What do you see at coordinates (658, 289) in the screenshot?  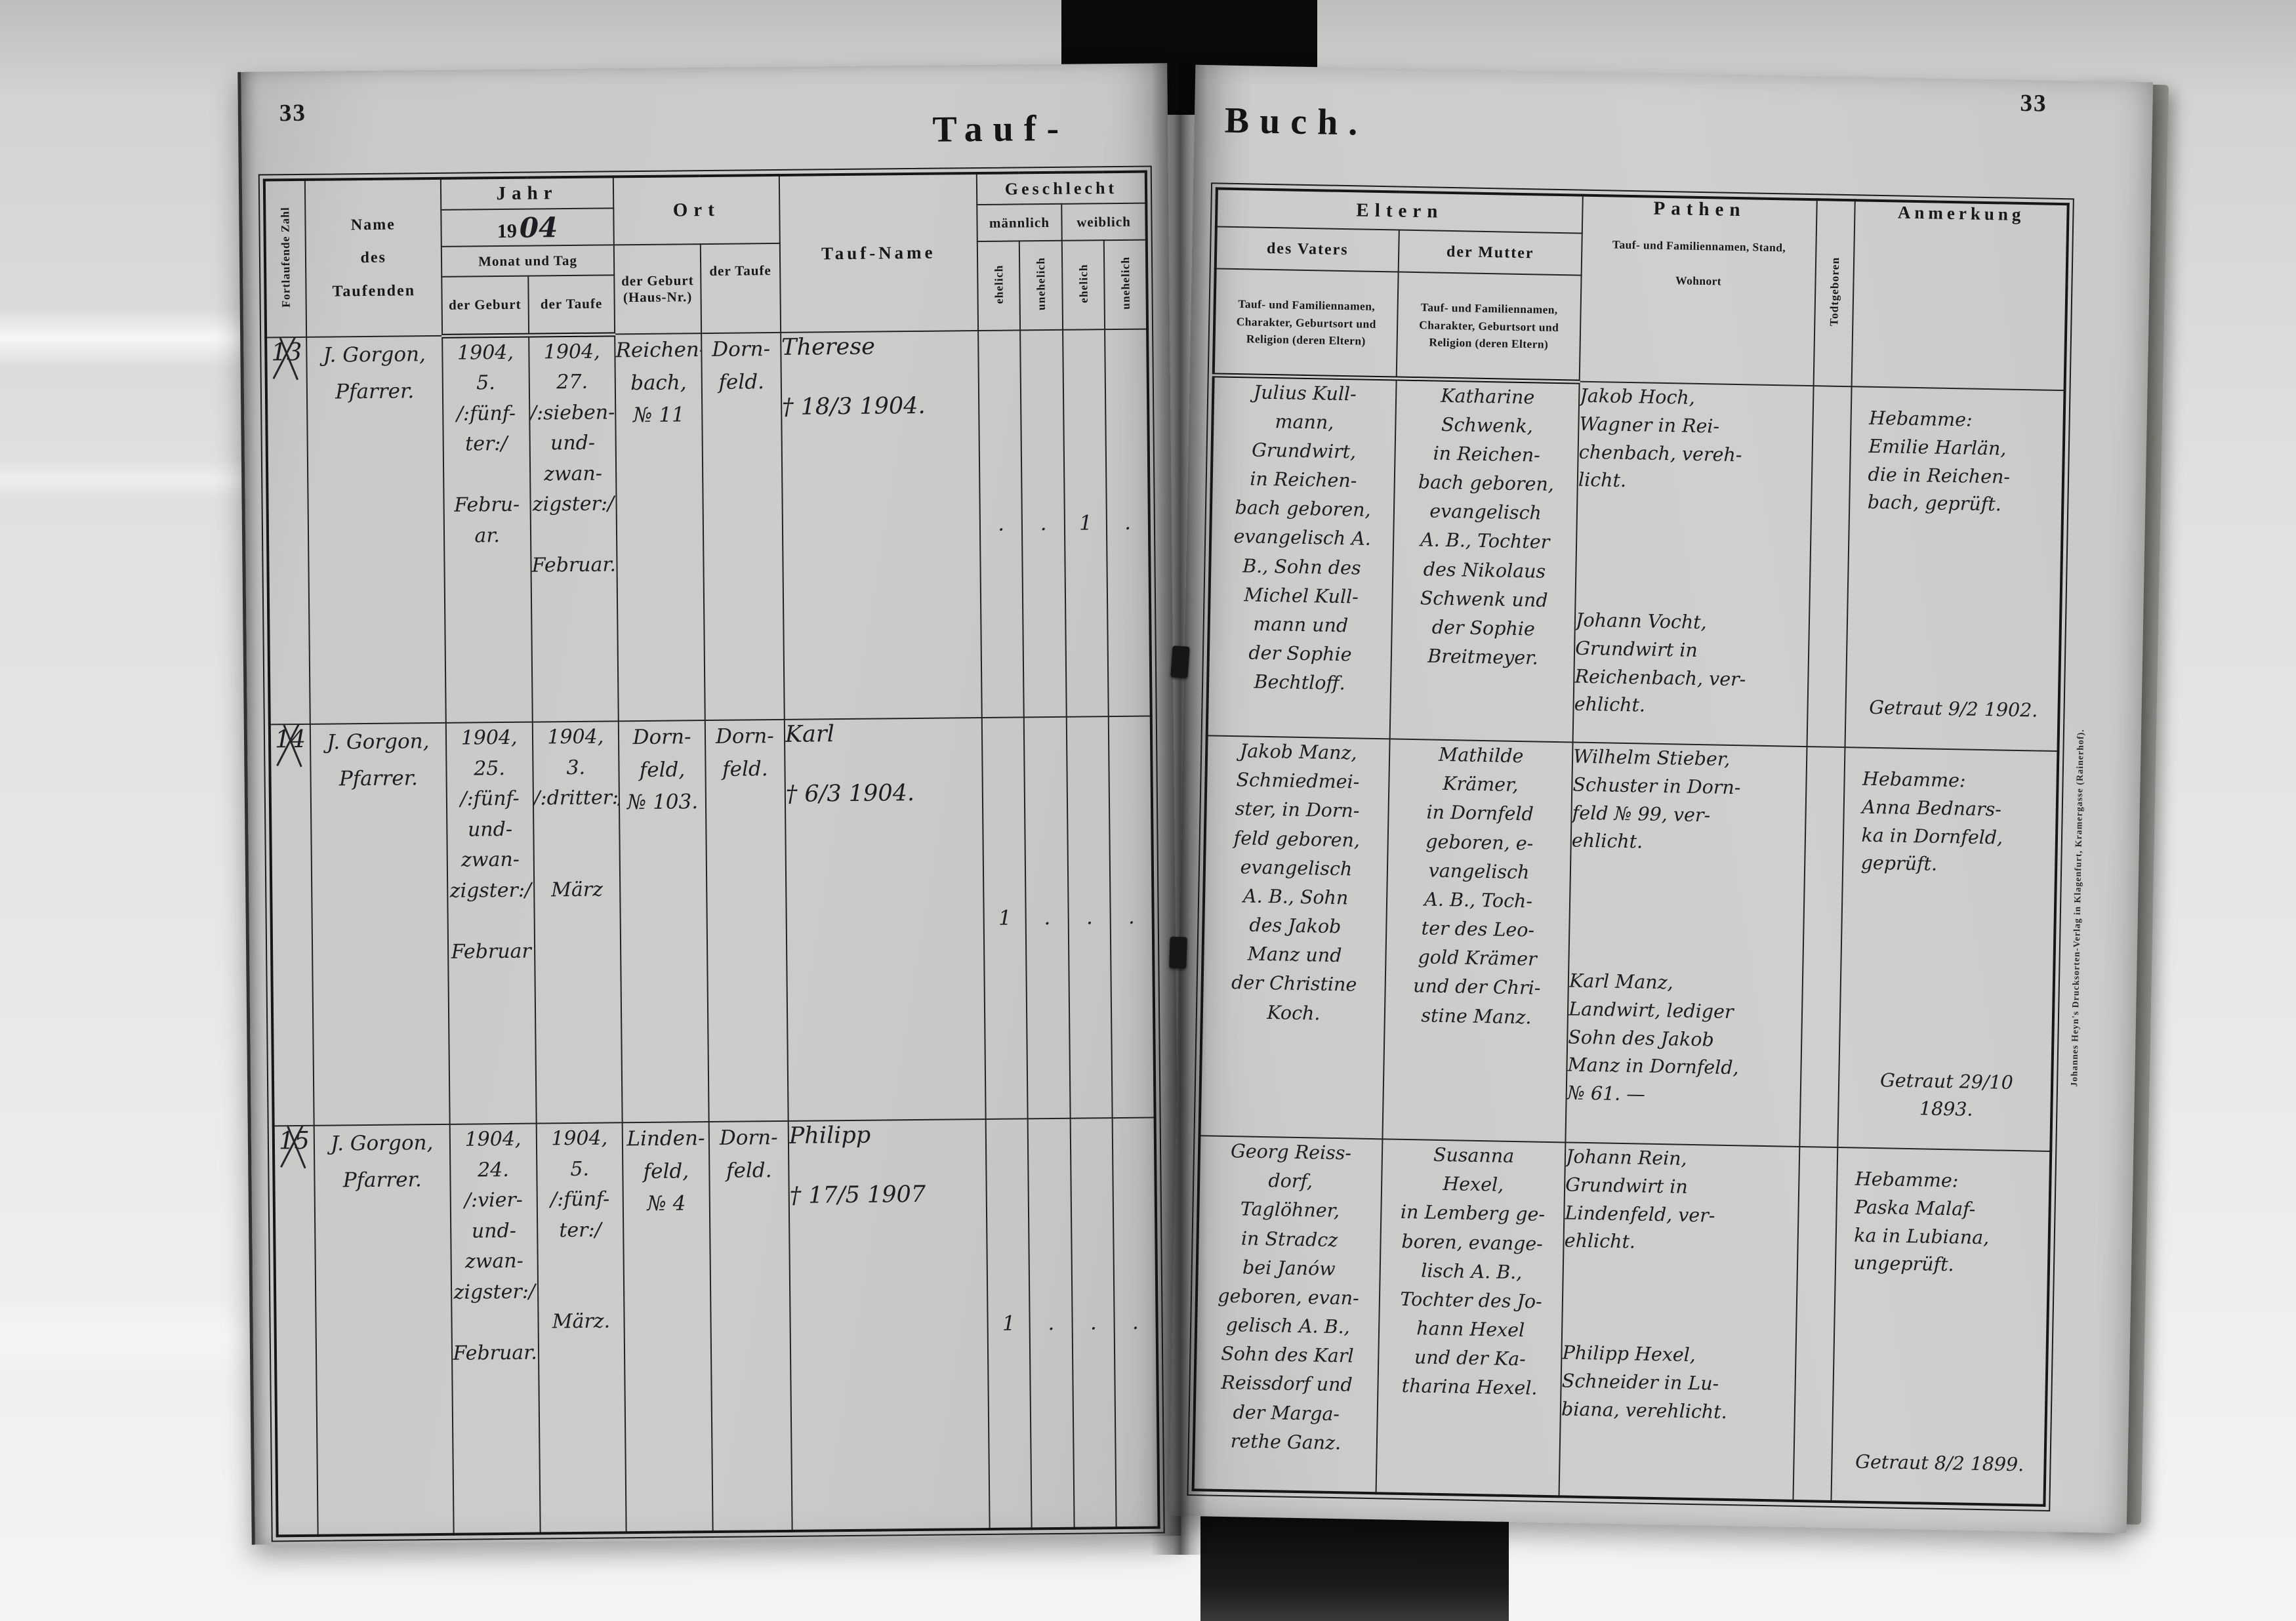 I see `header-ort-der-geburt: der Geburt (Haus-Nr.)` at bounding box center [658, 289].